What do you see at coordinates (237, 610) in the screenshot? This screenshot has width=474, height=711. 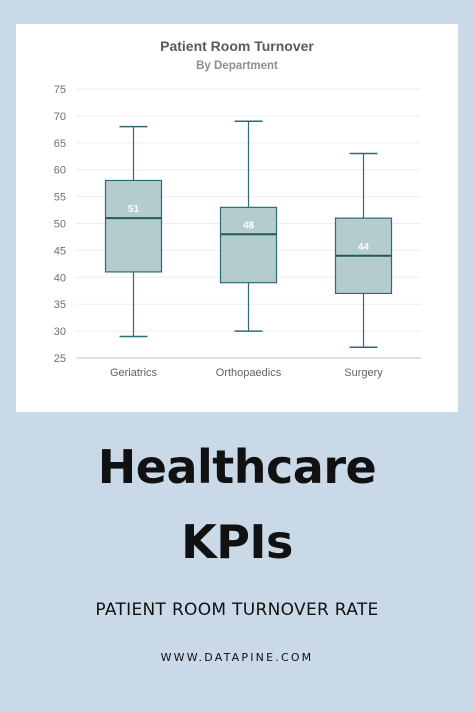 I see `poster-subtitle: PATIENT ROOM TURNOVER RATE` at bounding box center [237, 610].